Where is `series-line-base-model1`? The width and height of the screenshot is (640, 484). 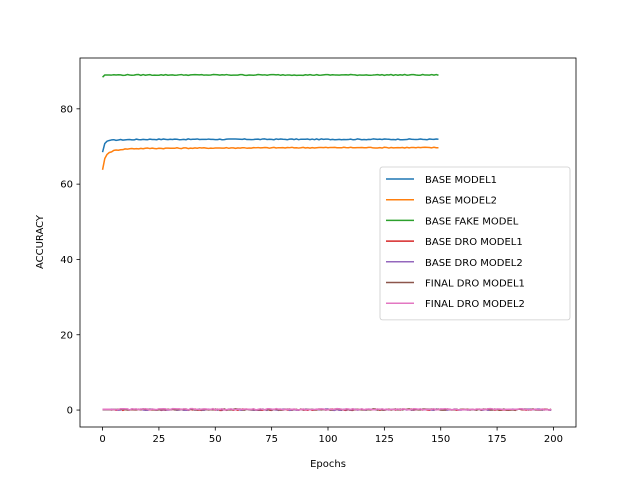
series-line-base-model1 is located at coordinates (270, 145).